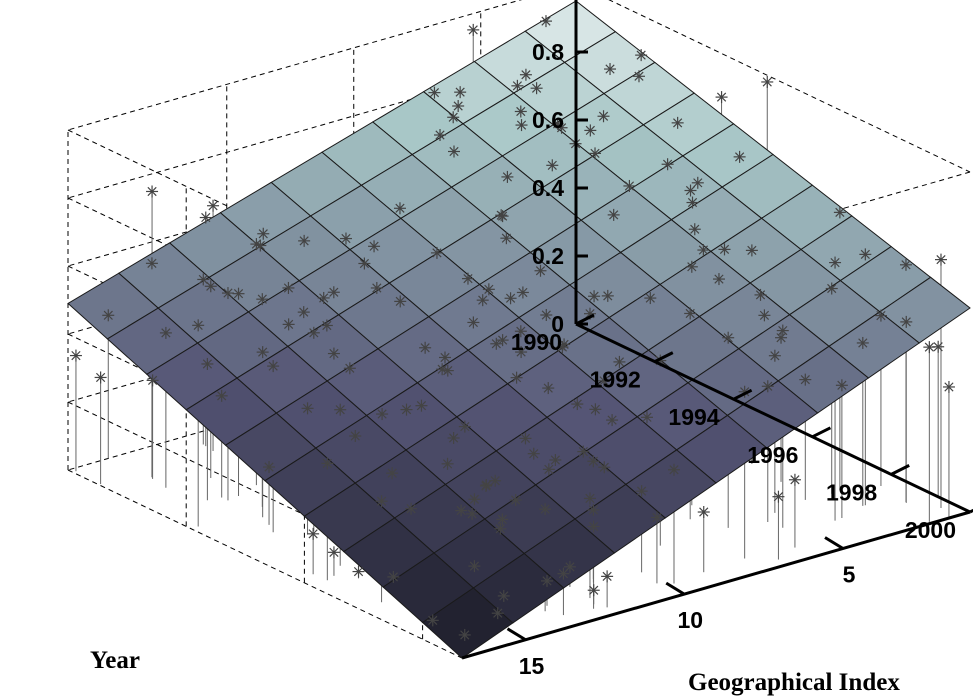 The width and height of the screenshot is (973, 698). Describe the element at coordinates (548, 256) in the screenshot. I see `z-tick-label: 0.2` at that location.